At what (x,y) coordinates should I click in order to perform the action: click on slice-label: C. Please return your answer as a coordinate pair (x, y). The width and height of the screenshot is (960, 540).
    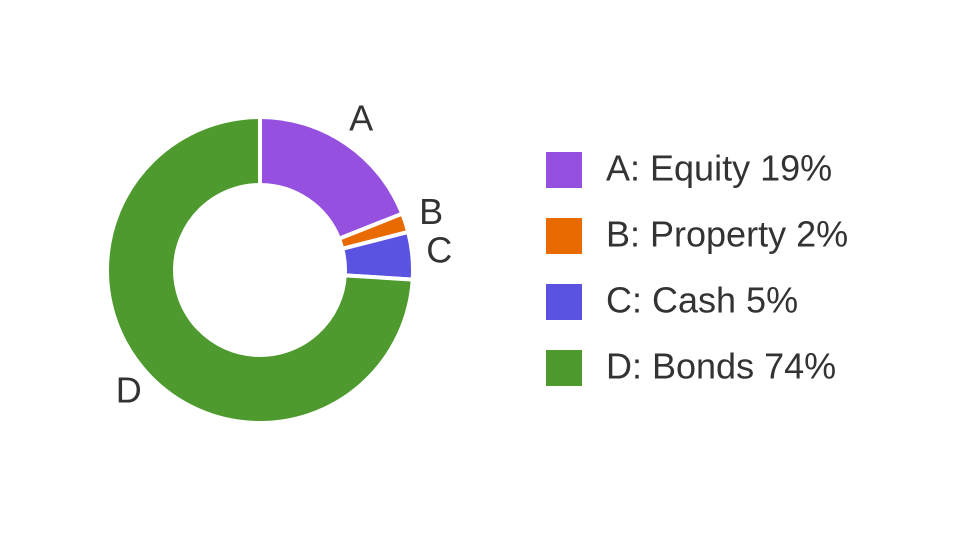
    Looking at the image, I should click on (439, 250).